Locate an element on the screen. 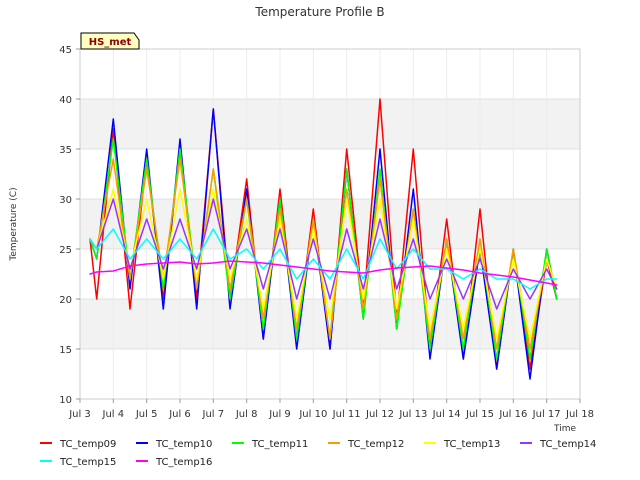 Image resolution: width=640 pixels, height=480 pixels. x-tick-label: Jul 8 is located at coordinates (246, 414).